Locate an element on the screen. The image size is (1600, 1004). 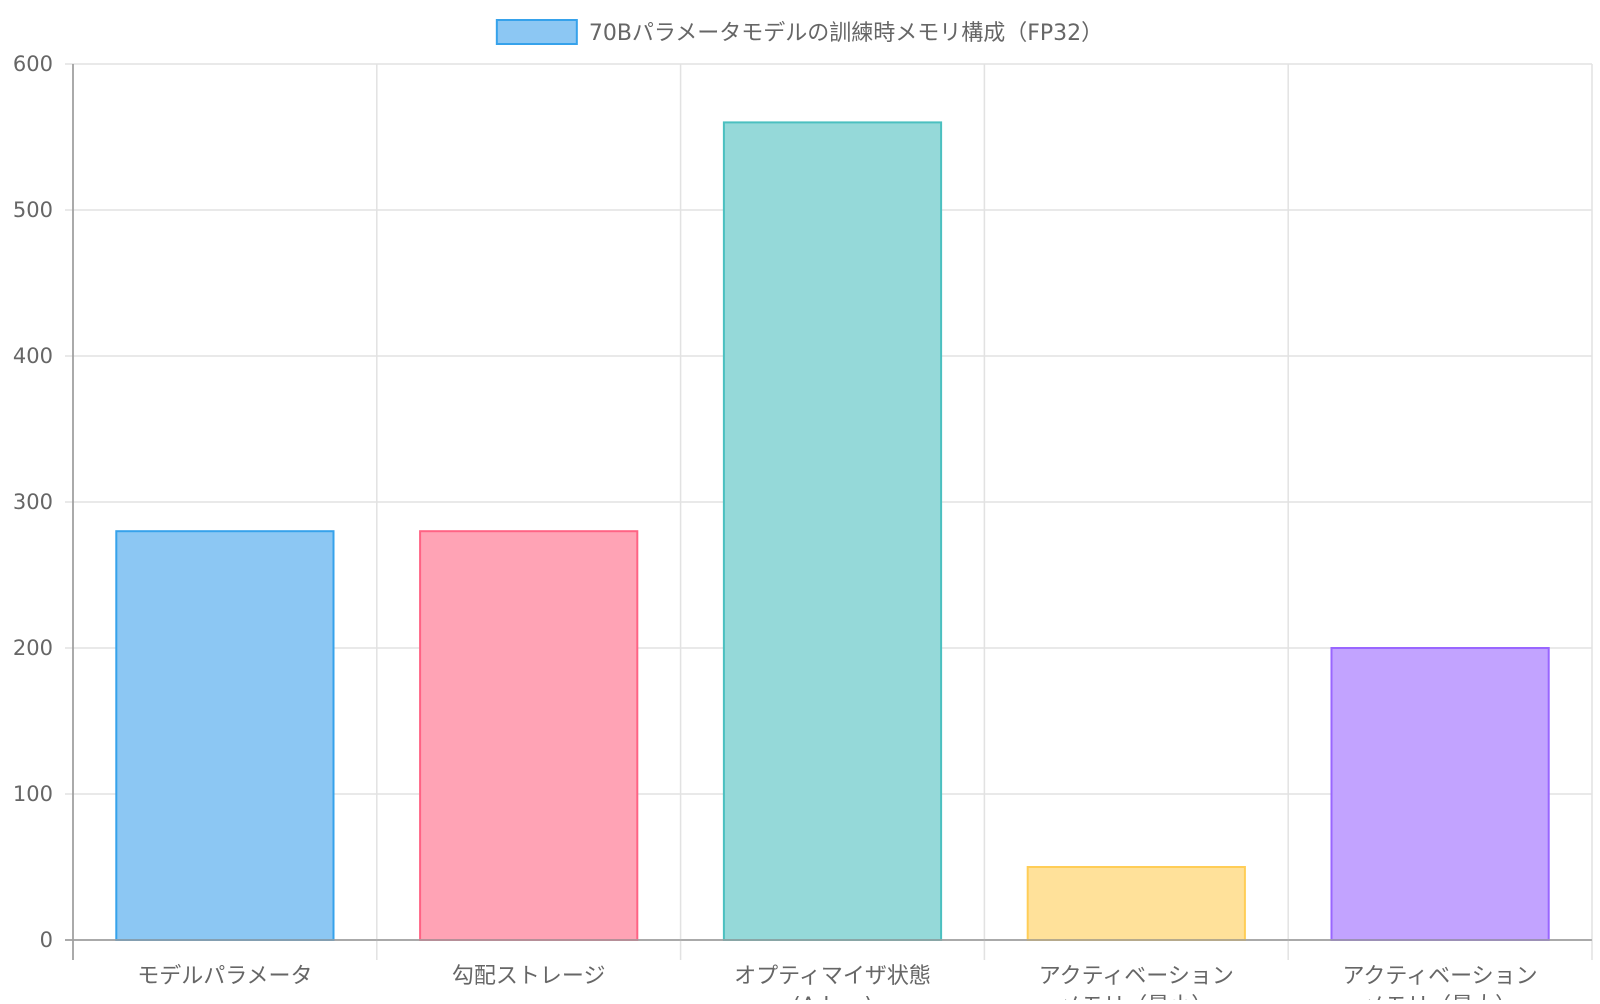
legend: 70Bパラメータモデルの訓練時メモリ構成（FP32） is located at coordinates (799, 32).